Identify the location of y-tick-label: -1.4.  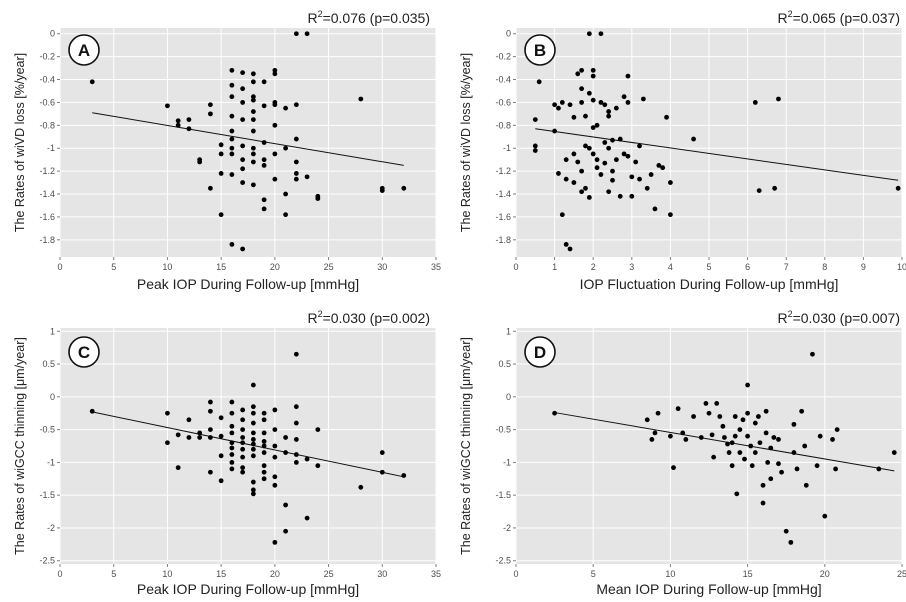
(503, 194).